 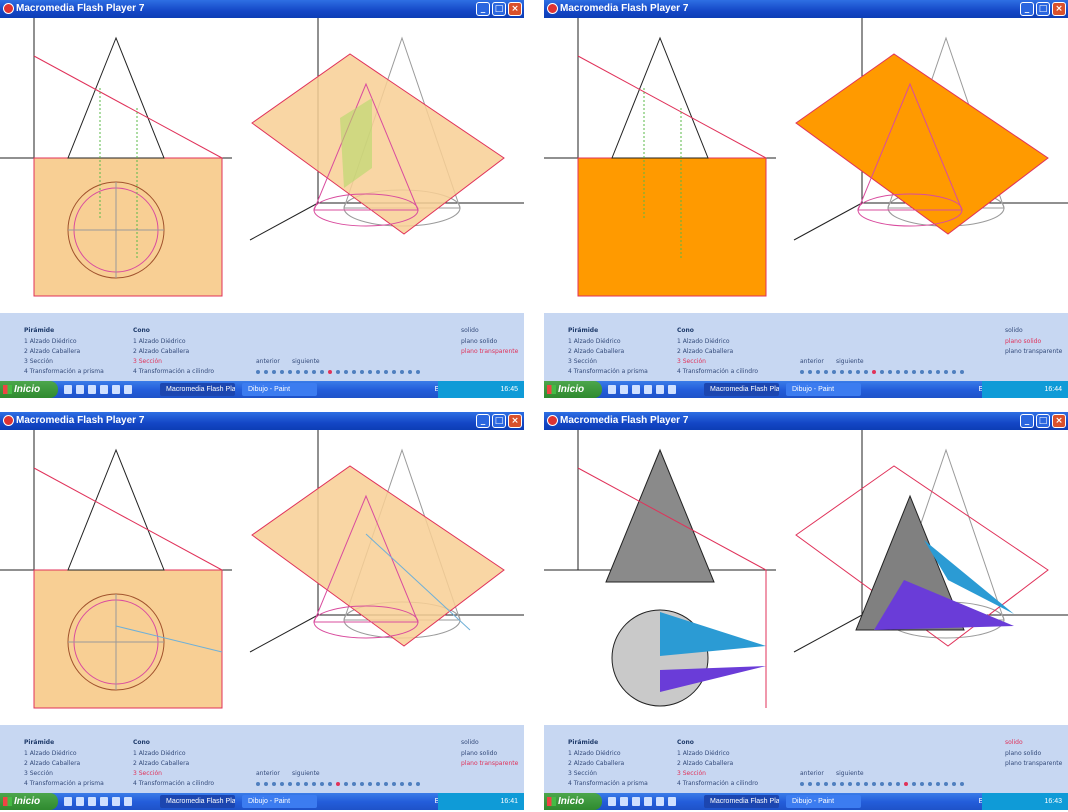 I want to click on maximize-button: □, so click(x=1043, y=421).